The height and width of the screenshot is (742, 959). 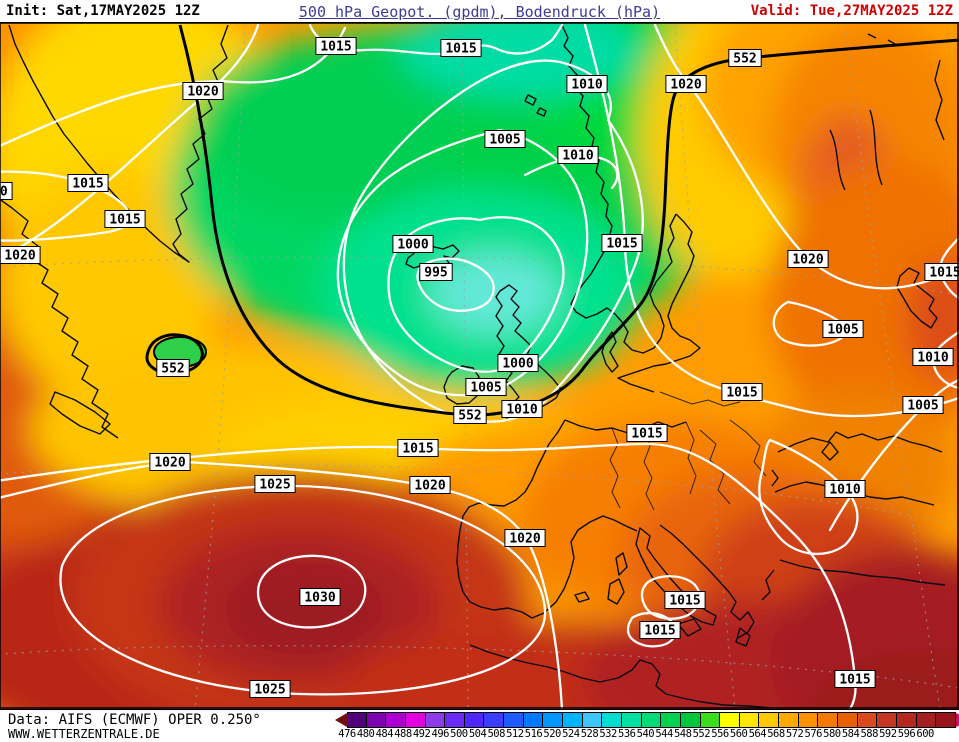 I want to click on colorbar-tick-label: 596, so click(x=906, y=734).